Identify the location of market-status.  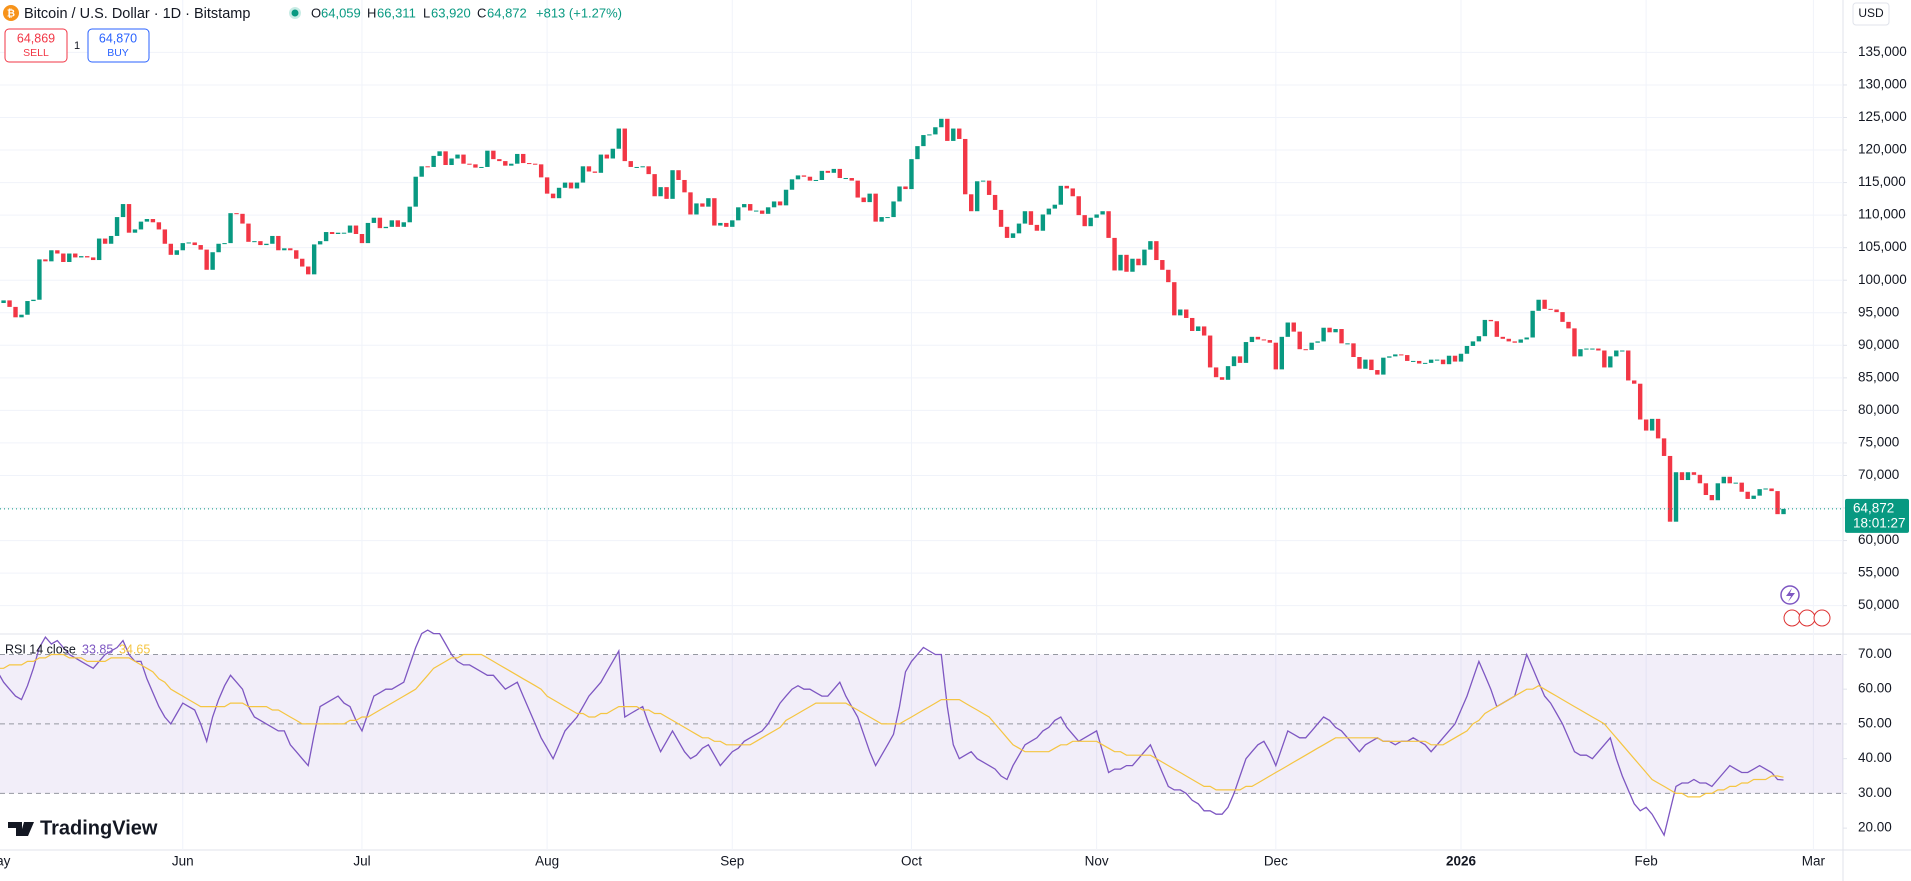
(295, 13).